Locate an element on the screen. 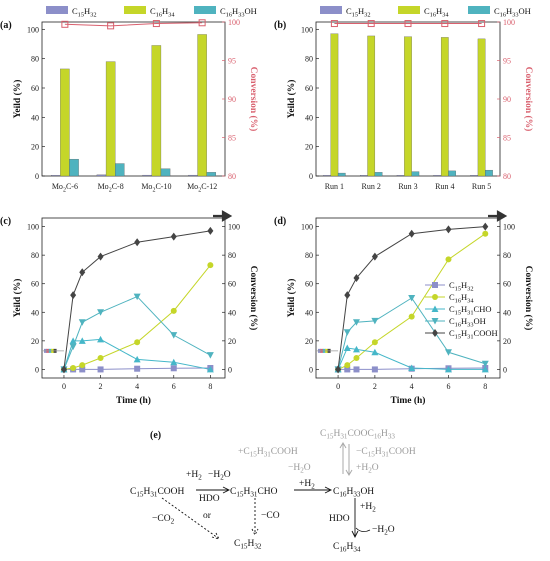 This screenshot has height=561, width=550. y2-tick-label: 20 is located at coordinates (232, 341).